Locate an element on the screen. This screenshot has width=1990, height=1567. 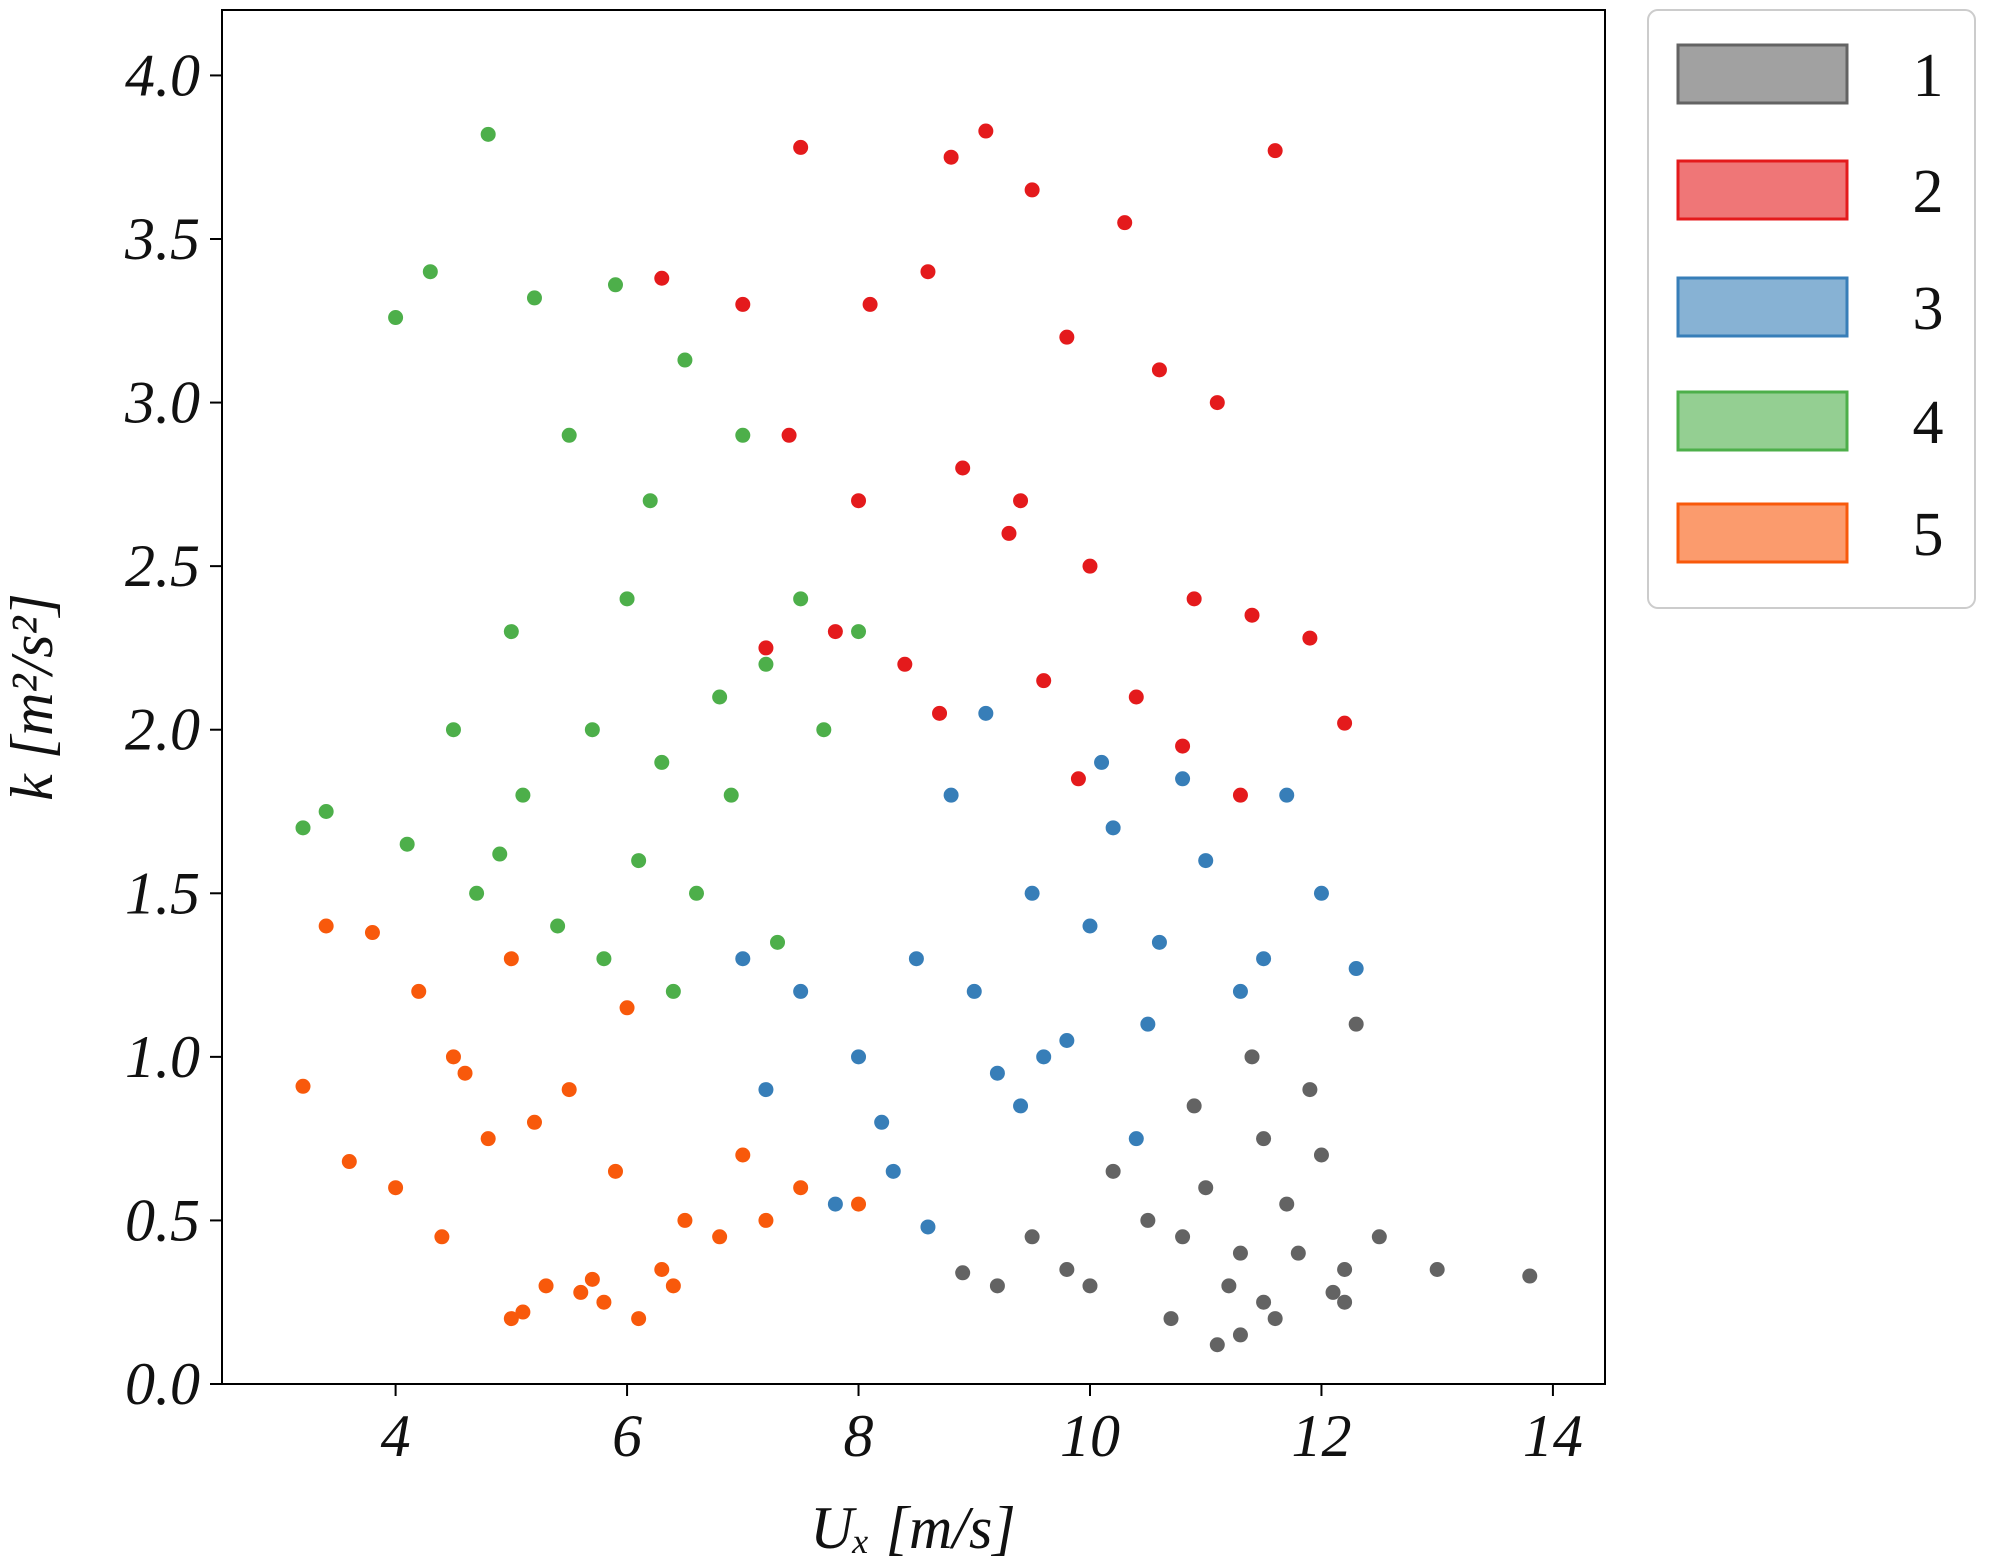
y-tick-label: 0.0 is located at coordinates (162, 1384).